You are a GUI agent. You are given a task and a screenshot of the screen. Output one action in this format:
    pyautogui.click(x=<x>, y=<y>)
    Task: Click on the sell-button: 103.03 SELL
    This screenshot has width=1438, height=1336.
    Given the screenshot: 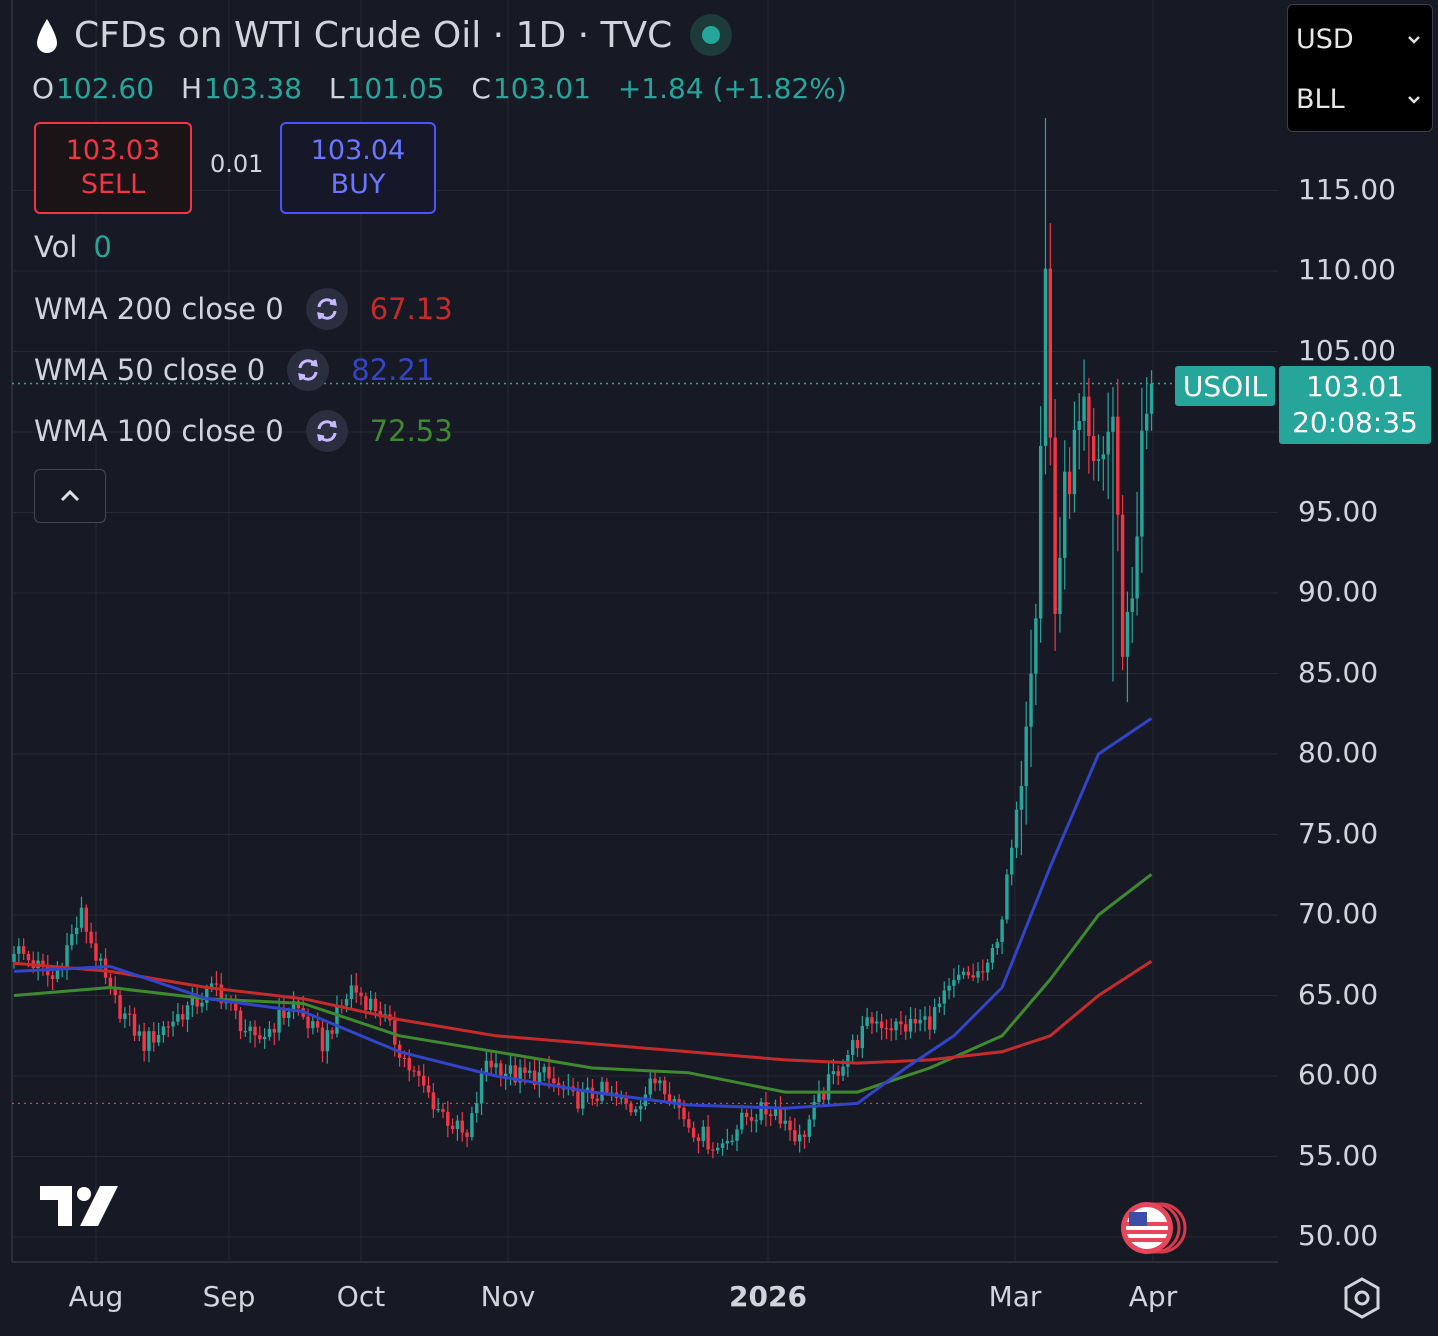 What is the action you would take?
    pyautogui.click(x=113, y=168)
    